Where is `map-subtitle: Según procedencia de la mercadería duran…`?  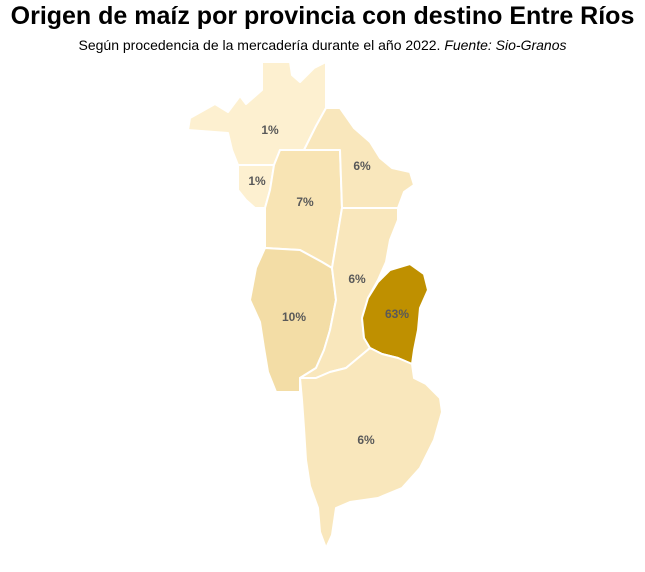 map-subtitle: Según procedencia de la mercadería duran… is located at coordinates (322, 45).